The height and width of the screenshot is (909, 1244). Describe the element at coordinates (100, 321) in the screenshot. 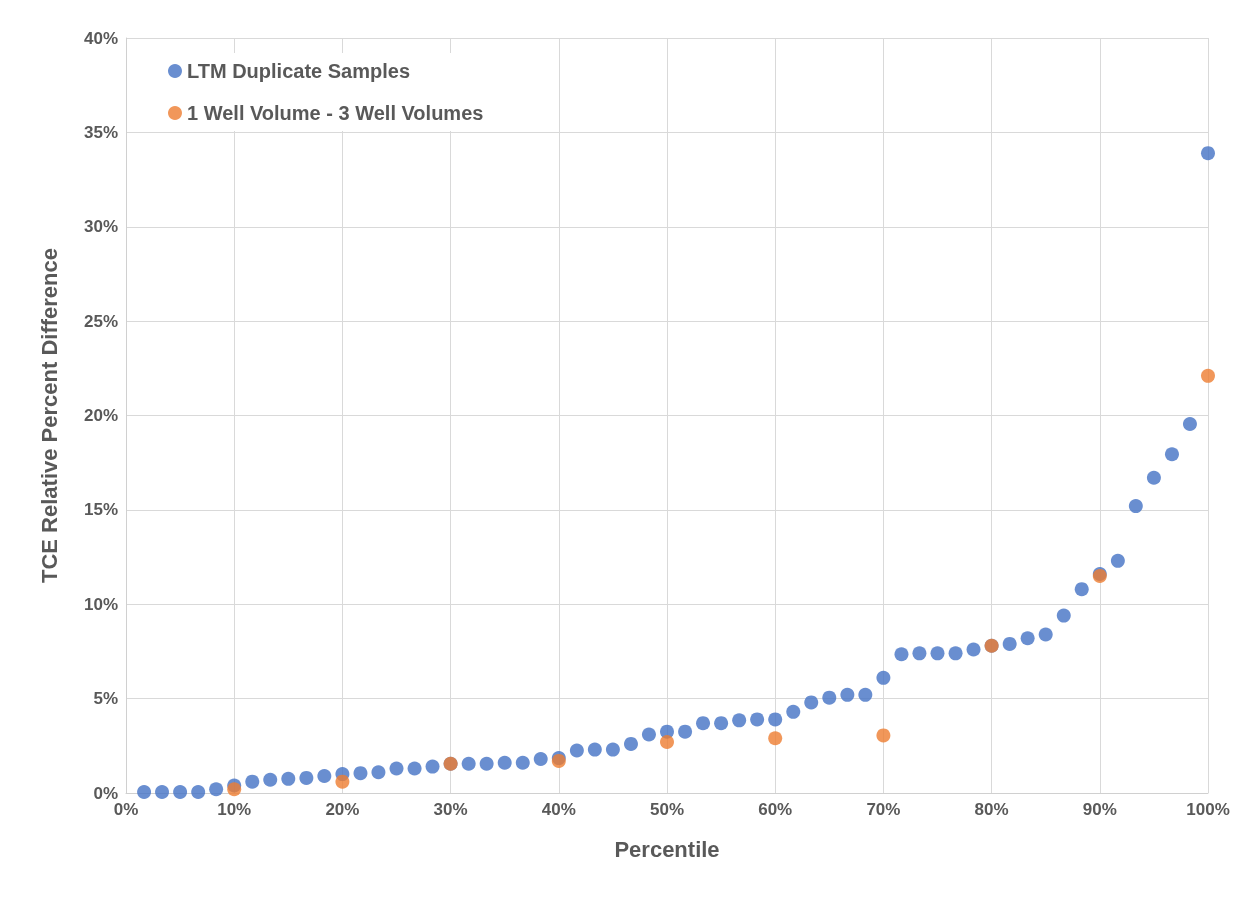

I see `y-tick-label: 25%` at that location.